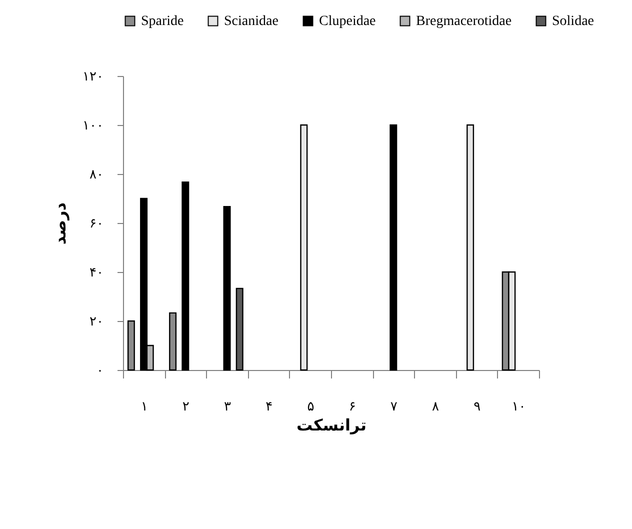 The height and width of the screenshot is (529, 632). What do you see at coordinates (97, 224) in the screenshot?
I see `y-tick-label: ۶۰` at bounding box center [97, 224].